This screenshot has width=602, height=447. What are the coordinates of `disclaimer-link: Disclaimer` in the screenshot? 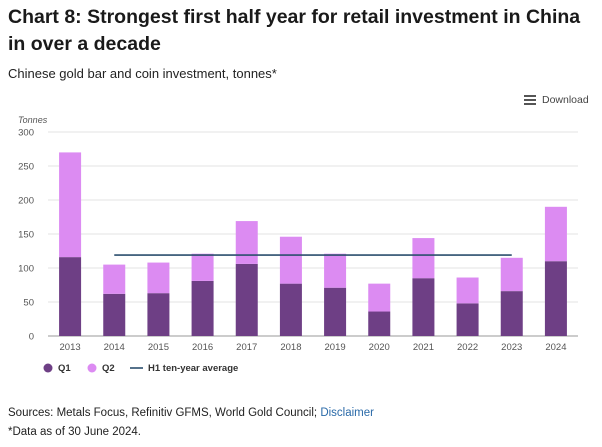 It's located at (347, 413).